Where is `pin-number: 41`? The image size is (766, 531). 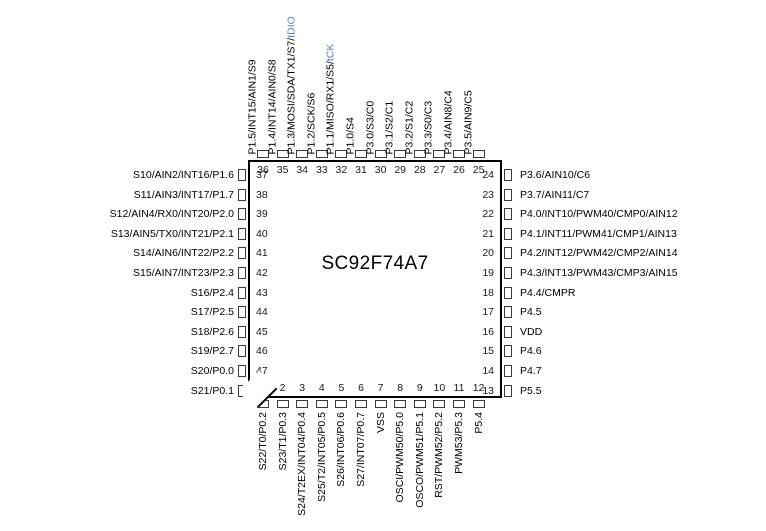
pin-number: 41 is located at coordinates (262, 253).